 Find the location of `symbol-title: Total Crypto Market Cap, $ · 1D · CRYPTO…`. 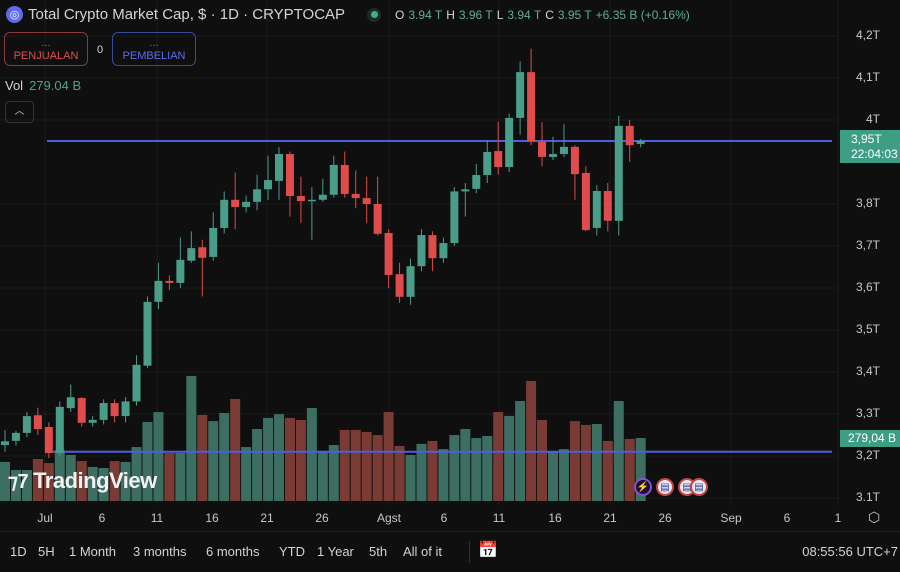

symbol-title: Total Crypto Market Cap, $ · 1D · CRYPTO… is located at coordinates (187, 14).